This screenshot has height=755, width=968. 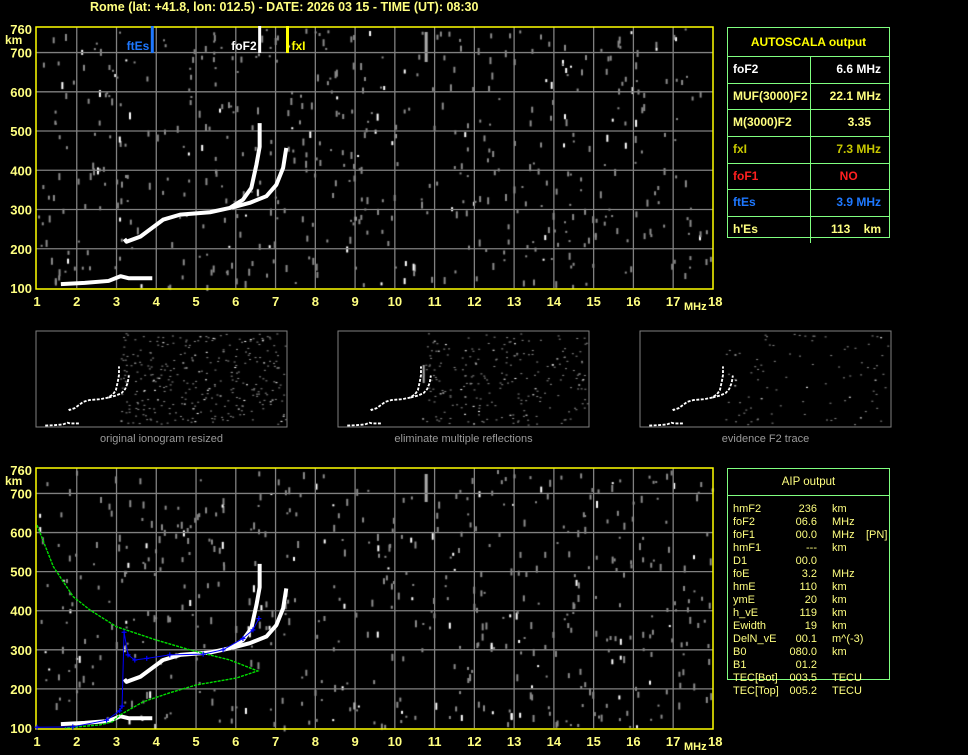 I want to click on marker-label-fof2: foF2, so click(x=244, y=46).